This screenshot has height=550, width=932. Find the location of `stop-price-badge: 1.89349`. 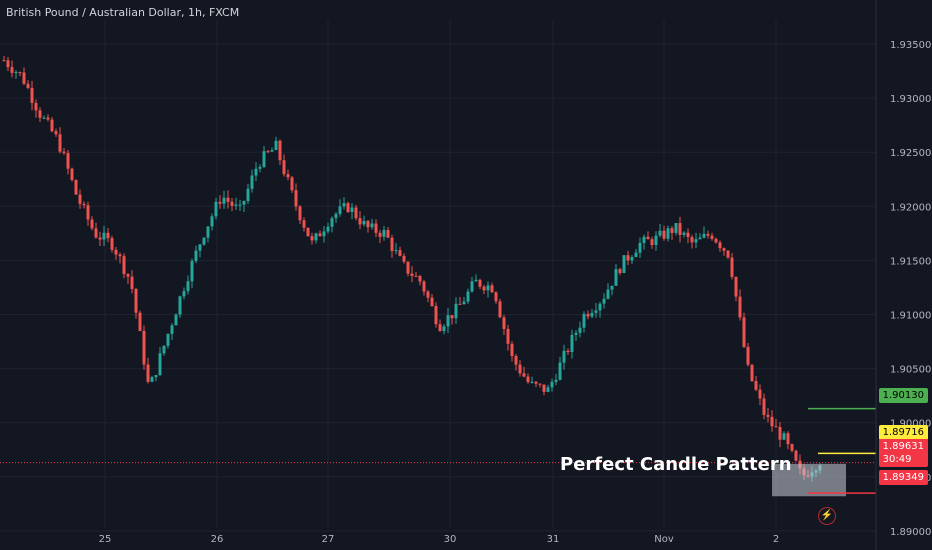

stop-price-badge: 1.89349 is located at coordinates (903, 477).